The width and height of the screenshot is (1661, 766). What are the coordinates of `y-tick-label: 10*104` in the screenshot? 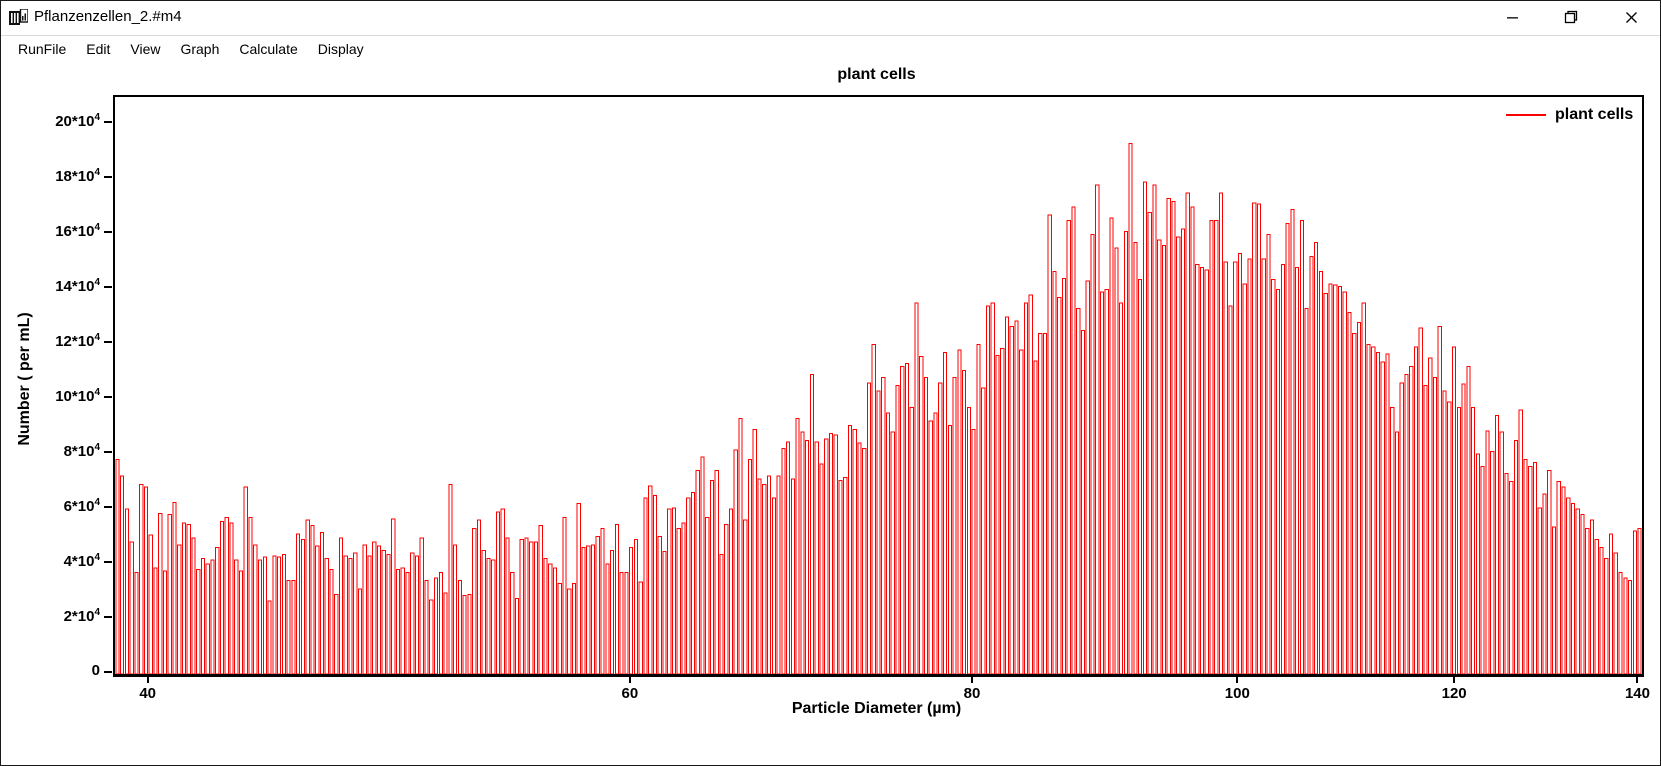 It's located at (77, 396).